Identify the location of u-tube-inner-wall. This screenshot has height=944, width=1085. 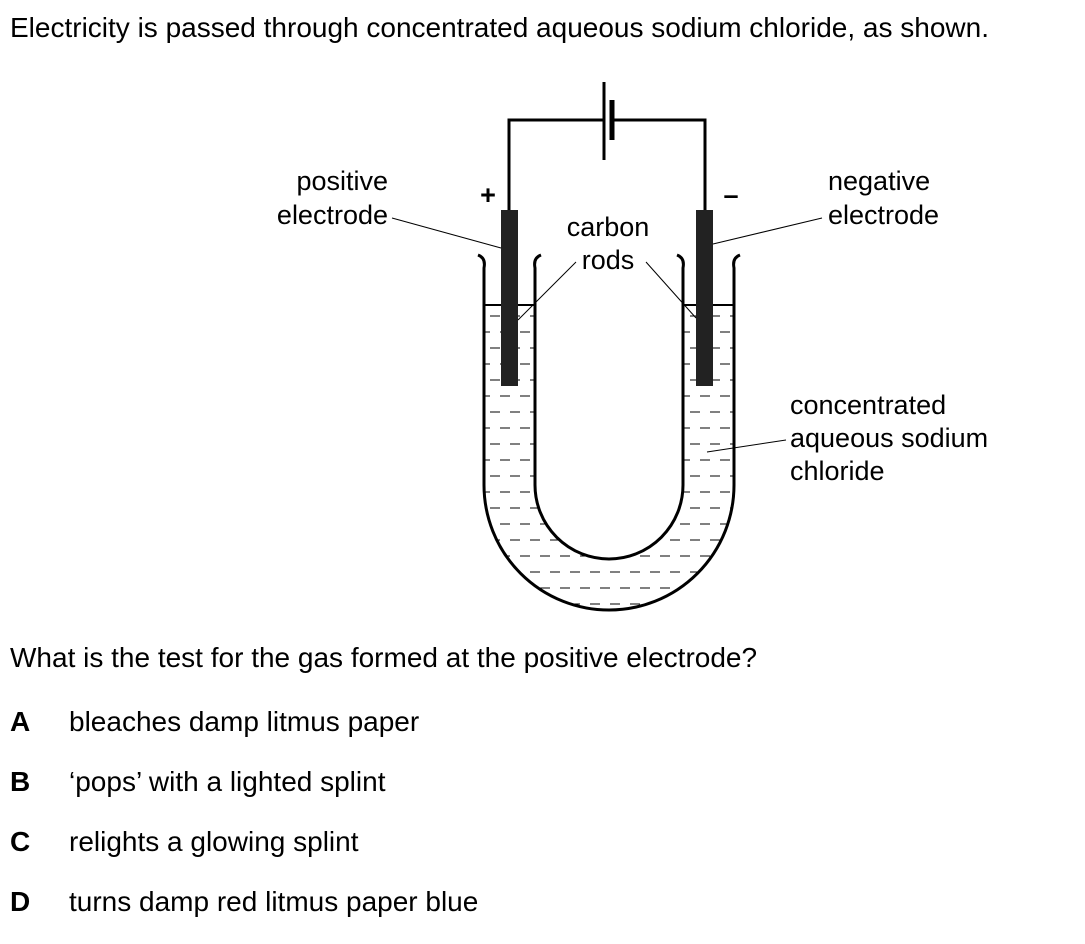
(609, 407).